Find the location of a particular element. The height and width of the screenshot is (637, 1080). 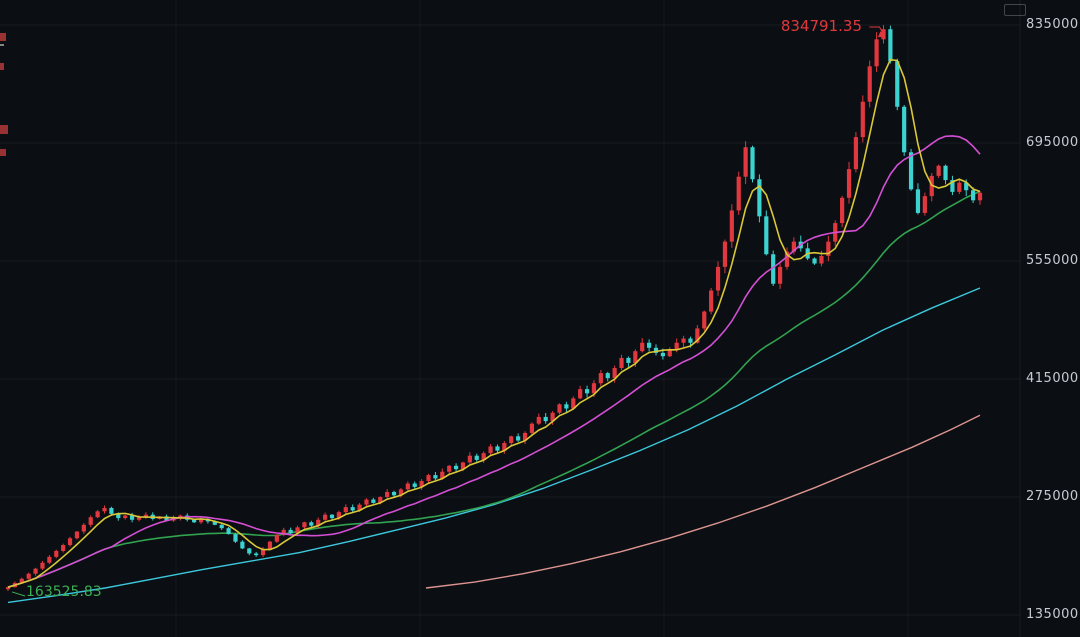

left-edge-artifacts is located at coordinates (4, 94).